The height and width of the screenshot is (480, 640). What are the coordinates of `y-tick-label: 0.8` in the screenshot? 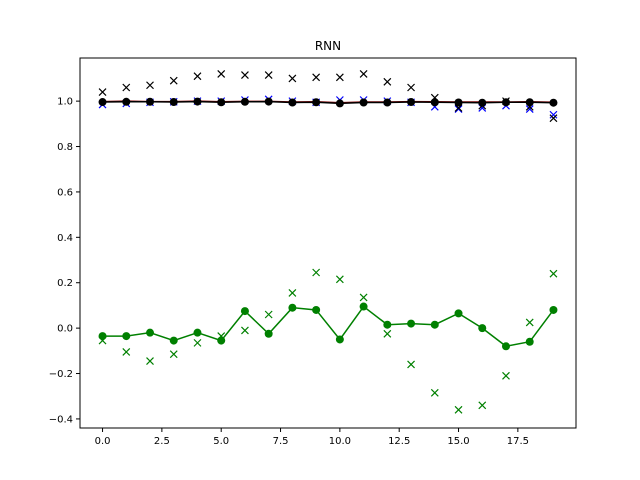 It's located at (65, 147).